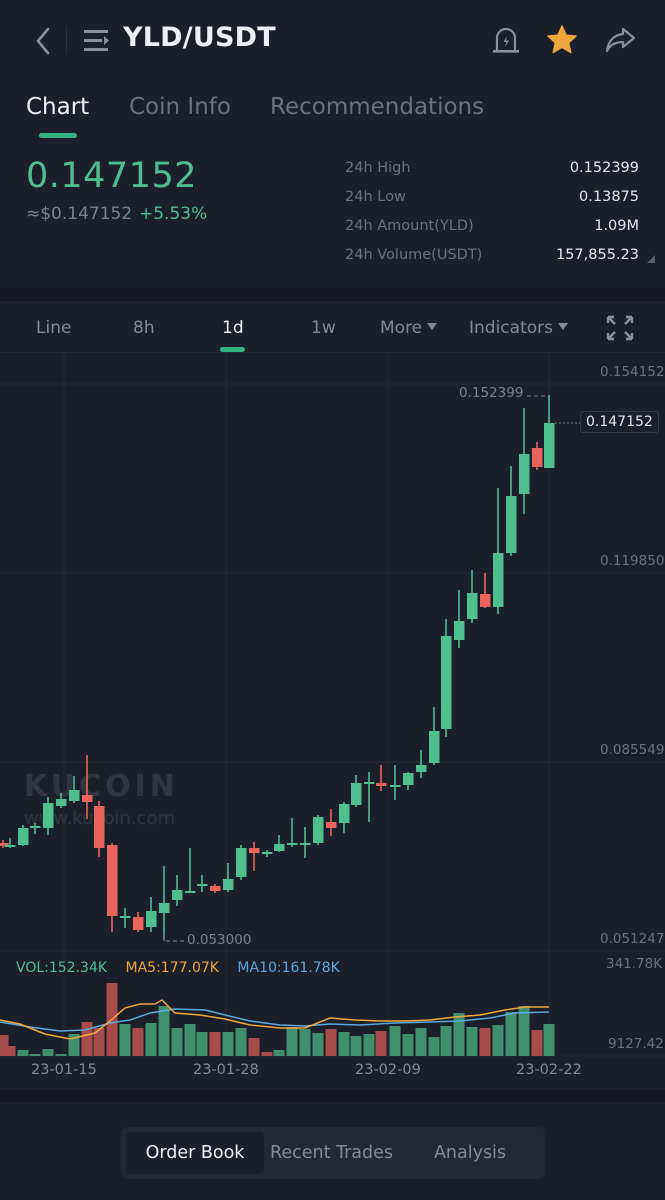 The image size is (665, 1200). Describe the element at coordinates (54, 328) in the screenshot. I see `timeframe-line: Line` at that location.